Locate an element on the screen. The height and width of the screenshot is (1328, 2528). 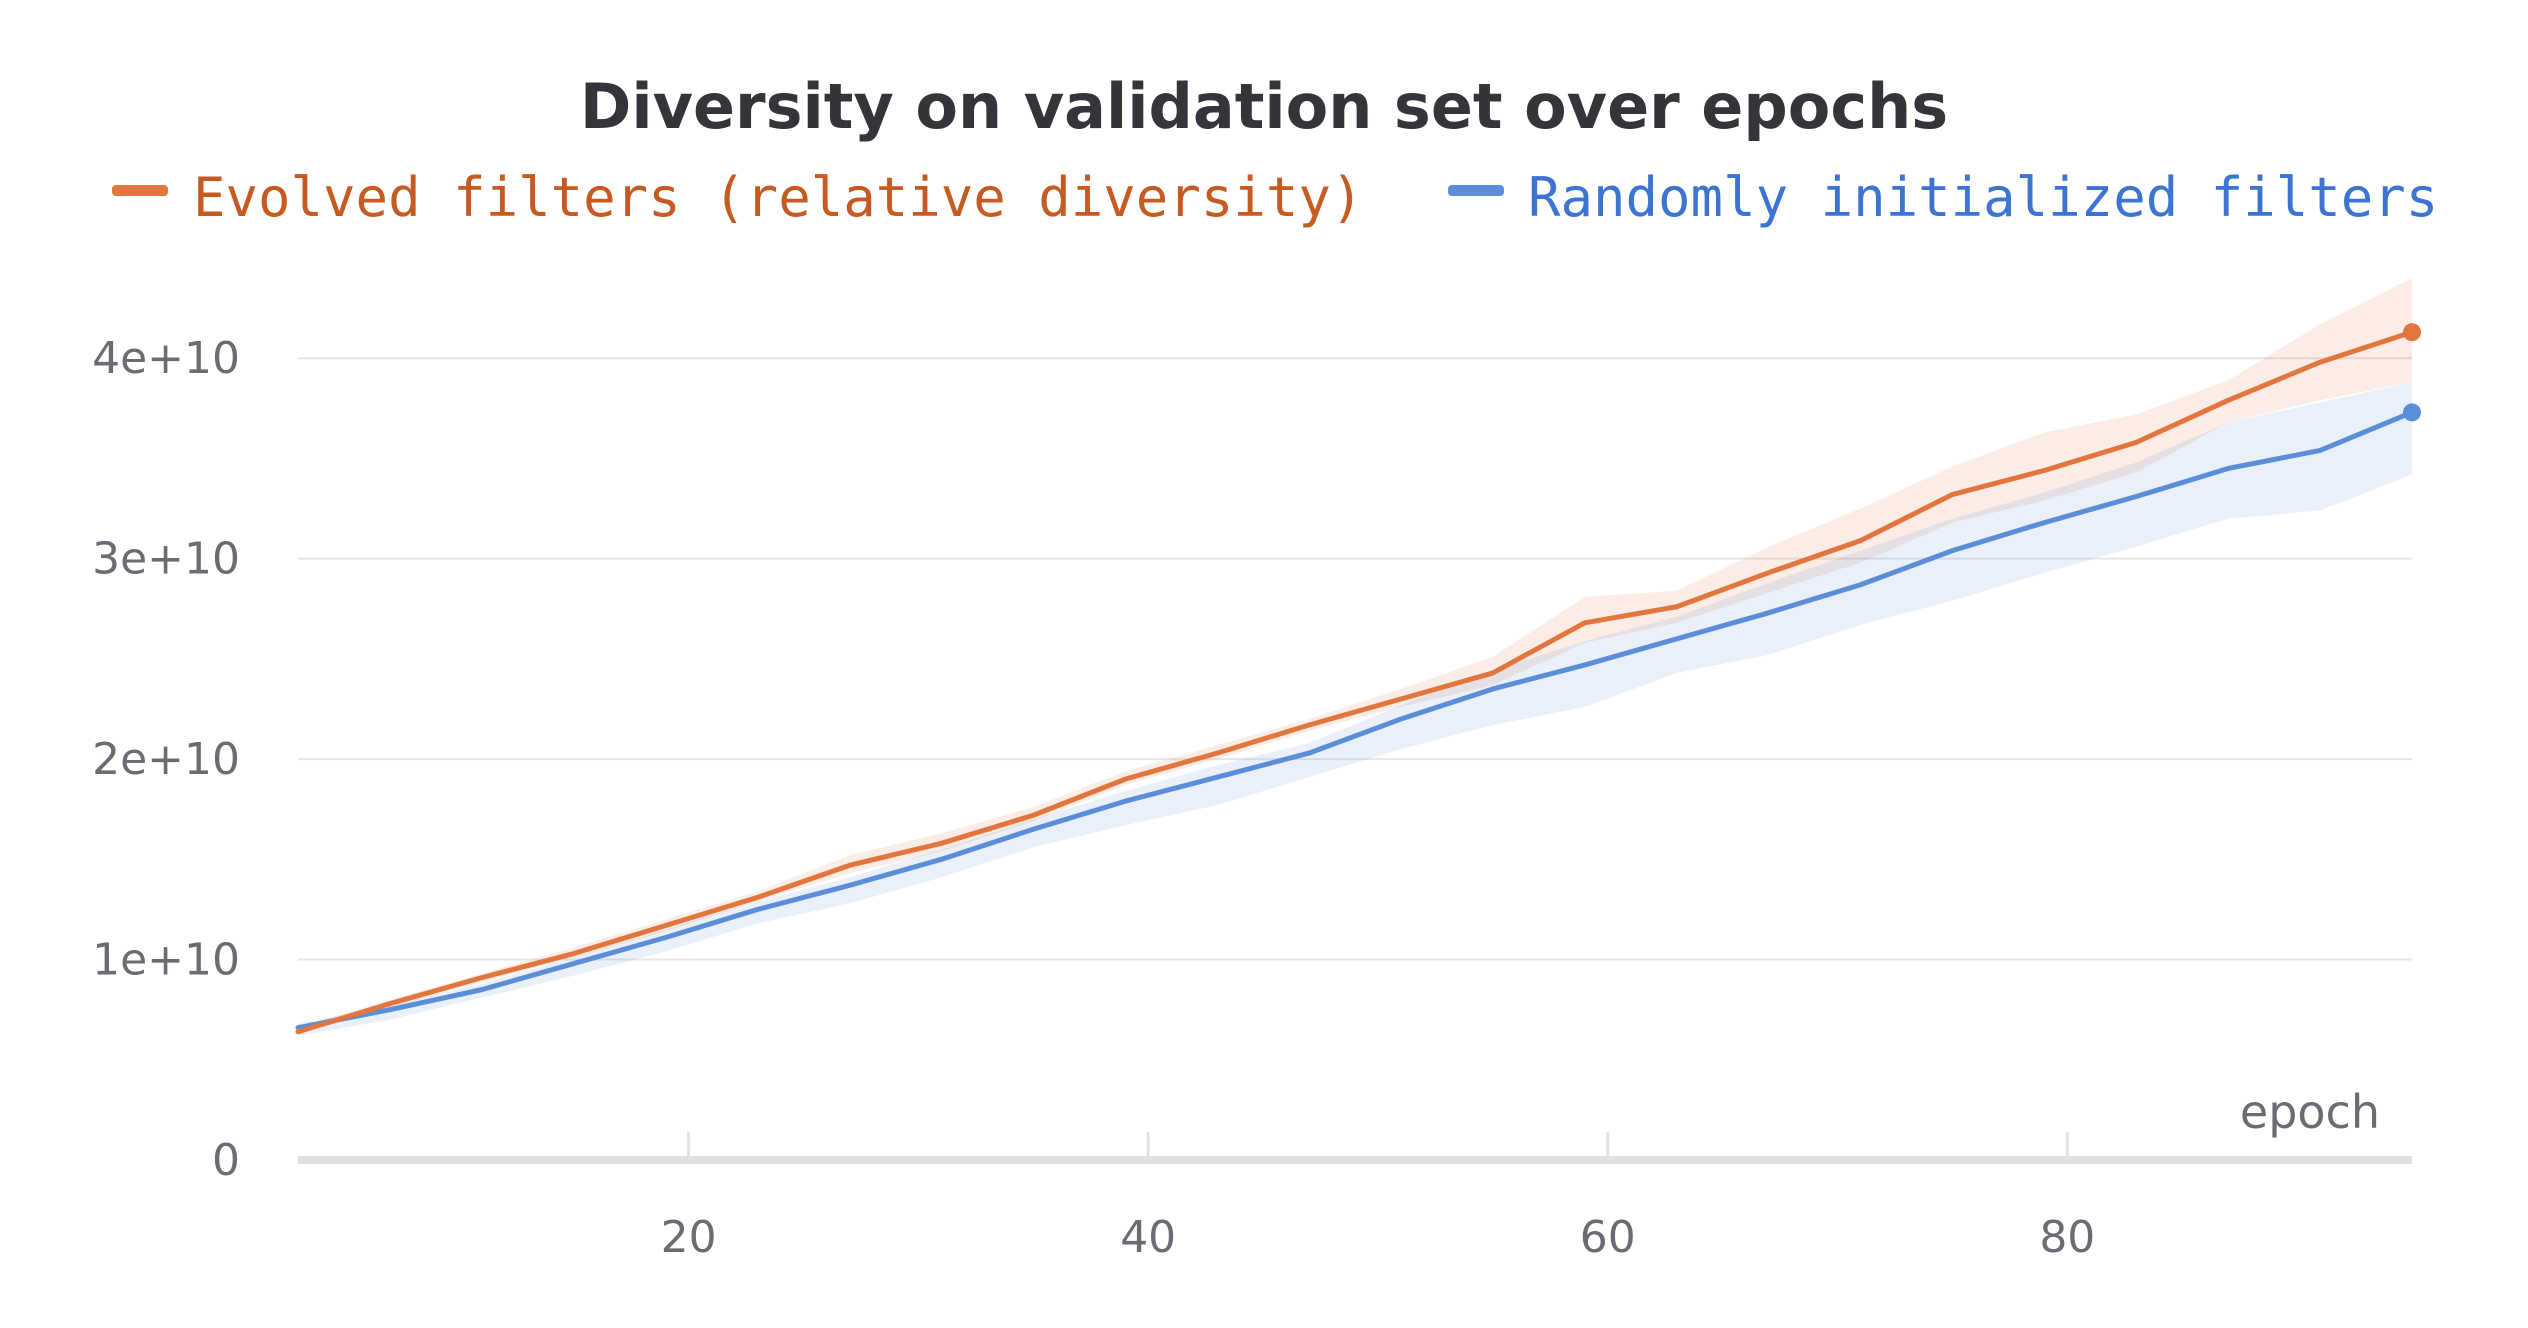
y-tick-label: 2e+10 is located at coordinates (166, 759).